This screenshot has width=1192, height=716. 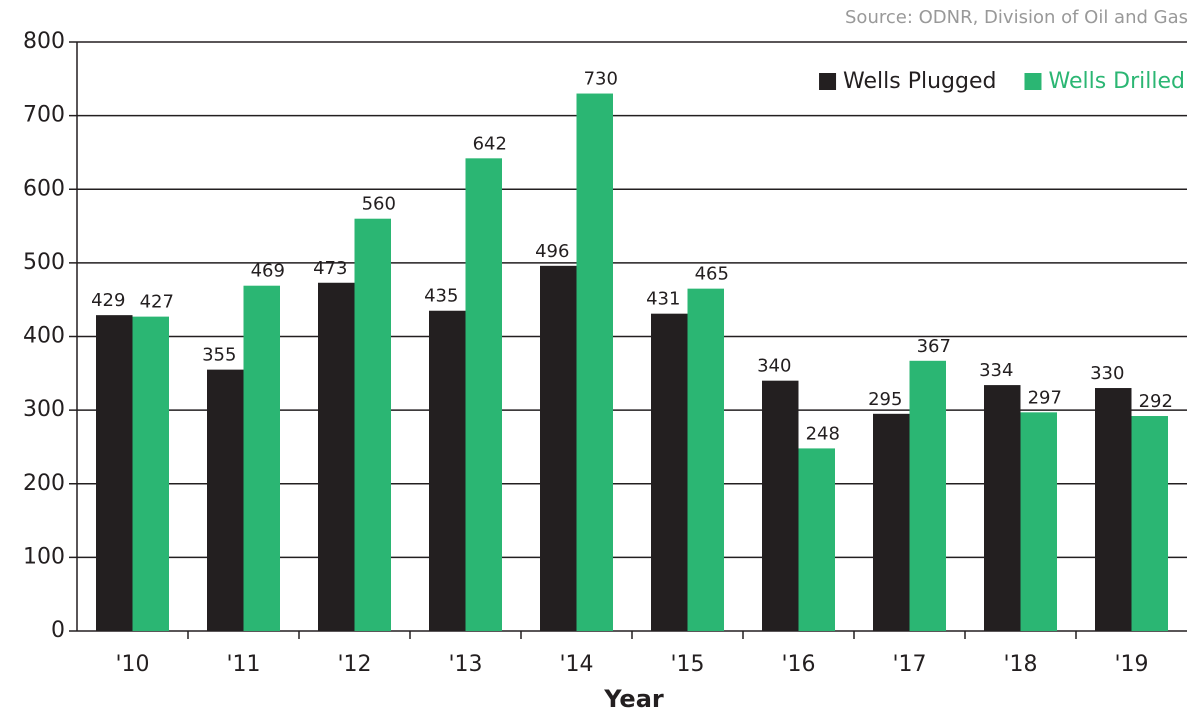 What do you see at coordinates (44, 41) in the screenshot?
I see `y-tick-label: 800` at bounding box center [44, 41].